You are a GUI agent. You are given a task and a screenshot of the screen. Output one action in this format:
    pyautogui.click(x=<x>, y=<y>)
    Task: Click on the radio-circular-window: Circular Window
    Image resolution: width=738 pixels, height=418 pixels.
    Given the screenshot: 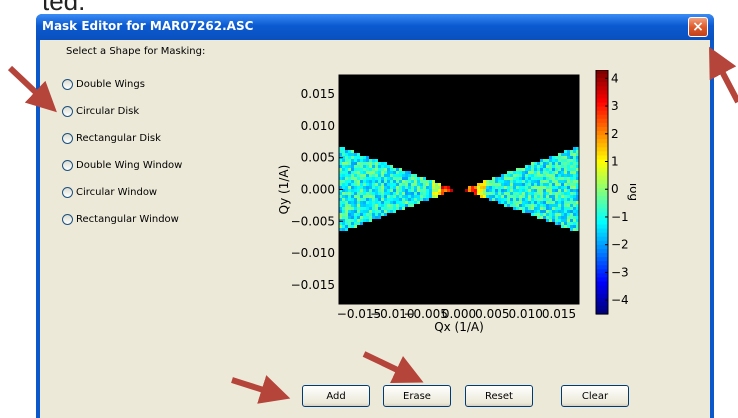 What is the action you would take?
    pyautogui.click(x=109, y=192)
    